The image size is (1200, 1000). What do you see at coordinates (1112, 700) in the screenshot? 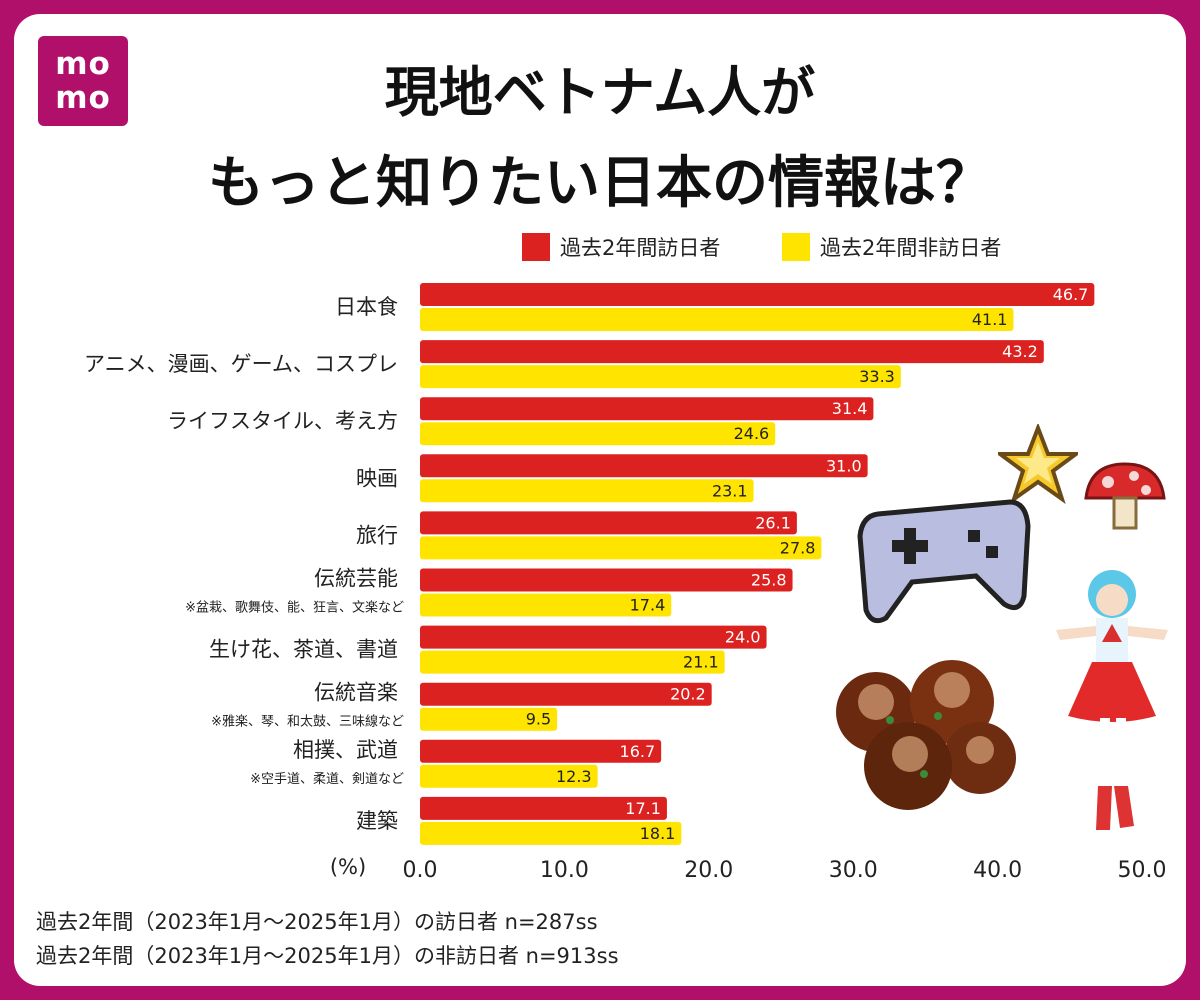
I see `anime-girl-illustration` at bounding box center [1112, 700].